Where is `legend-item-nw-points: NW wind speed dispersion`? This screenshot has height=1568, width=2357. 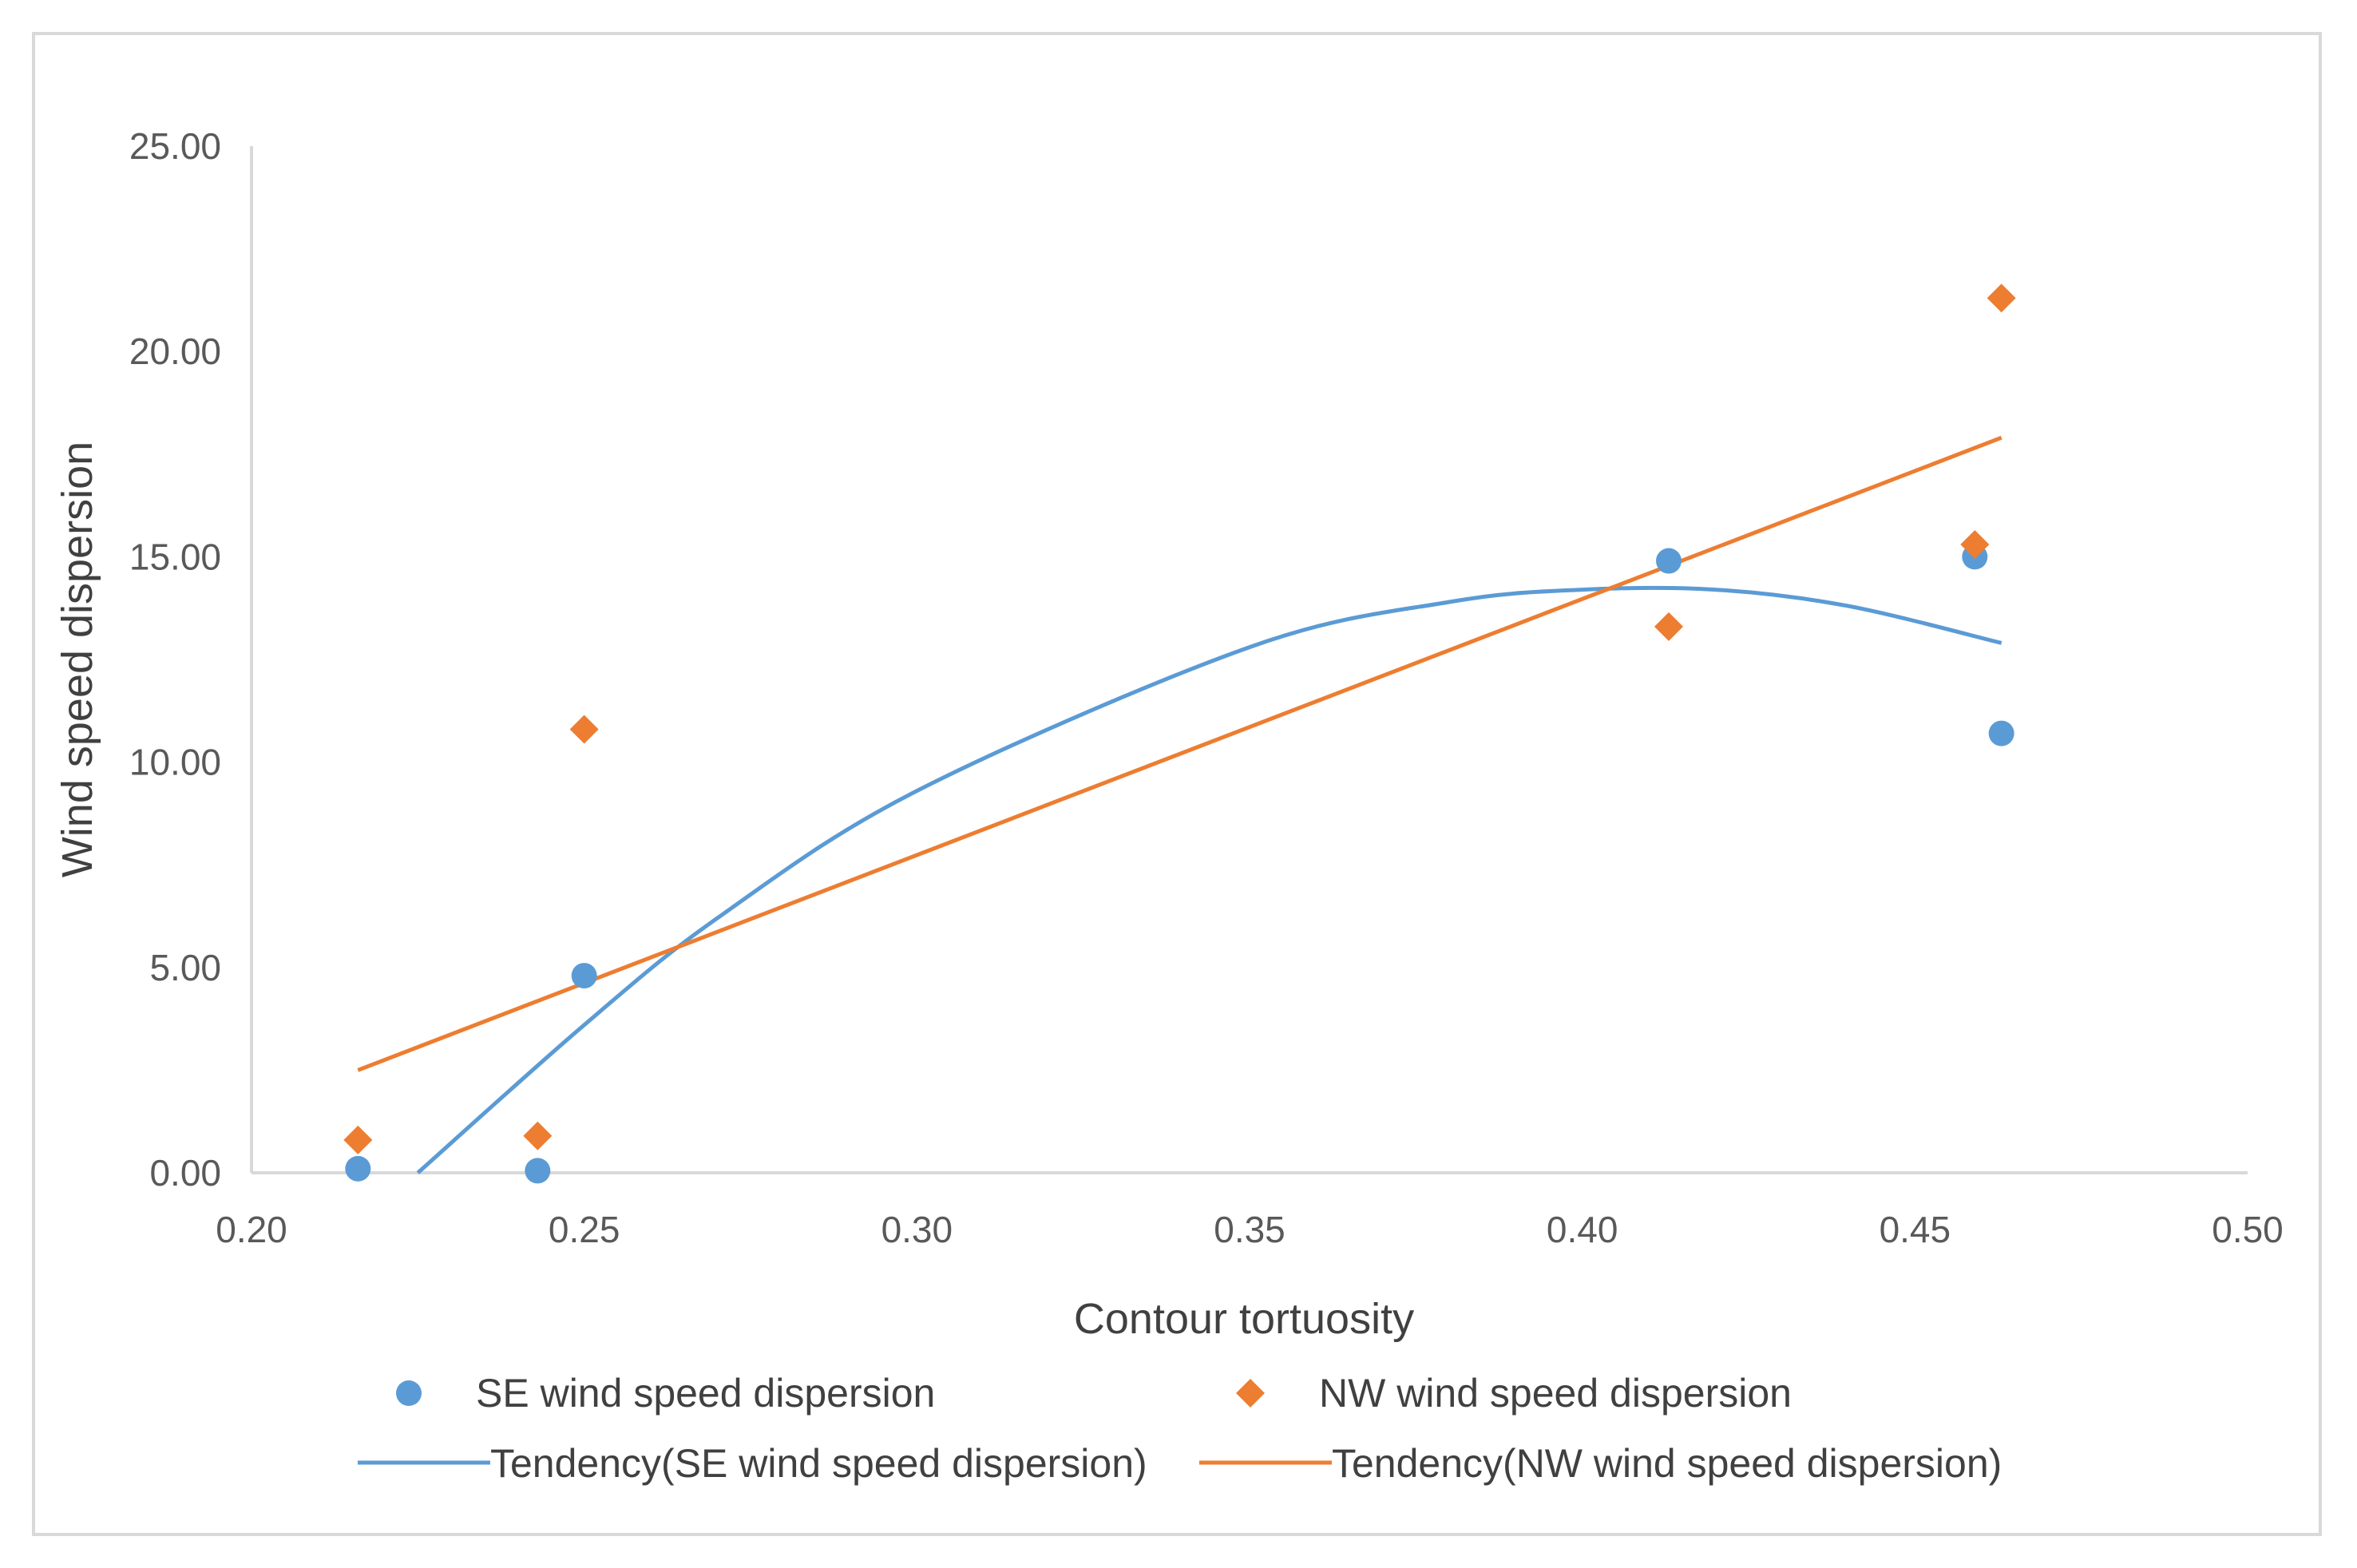 legend-item-nw-points: NW wind speed dispersion is located at coordinates (1514, 1394).